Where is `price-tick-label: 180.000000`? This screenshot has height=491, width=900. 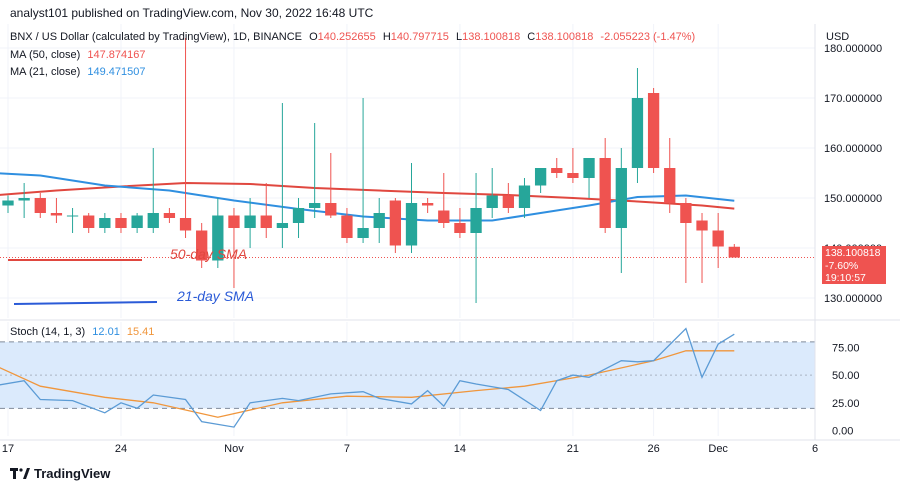 price-tick-label: 180.000000 is located at coordinates (853, 49).